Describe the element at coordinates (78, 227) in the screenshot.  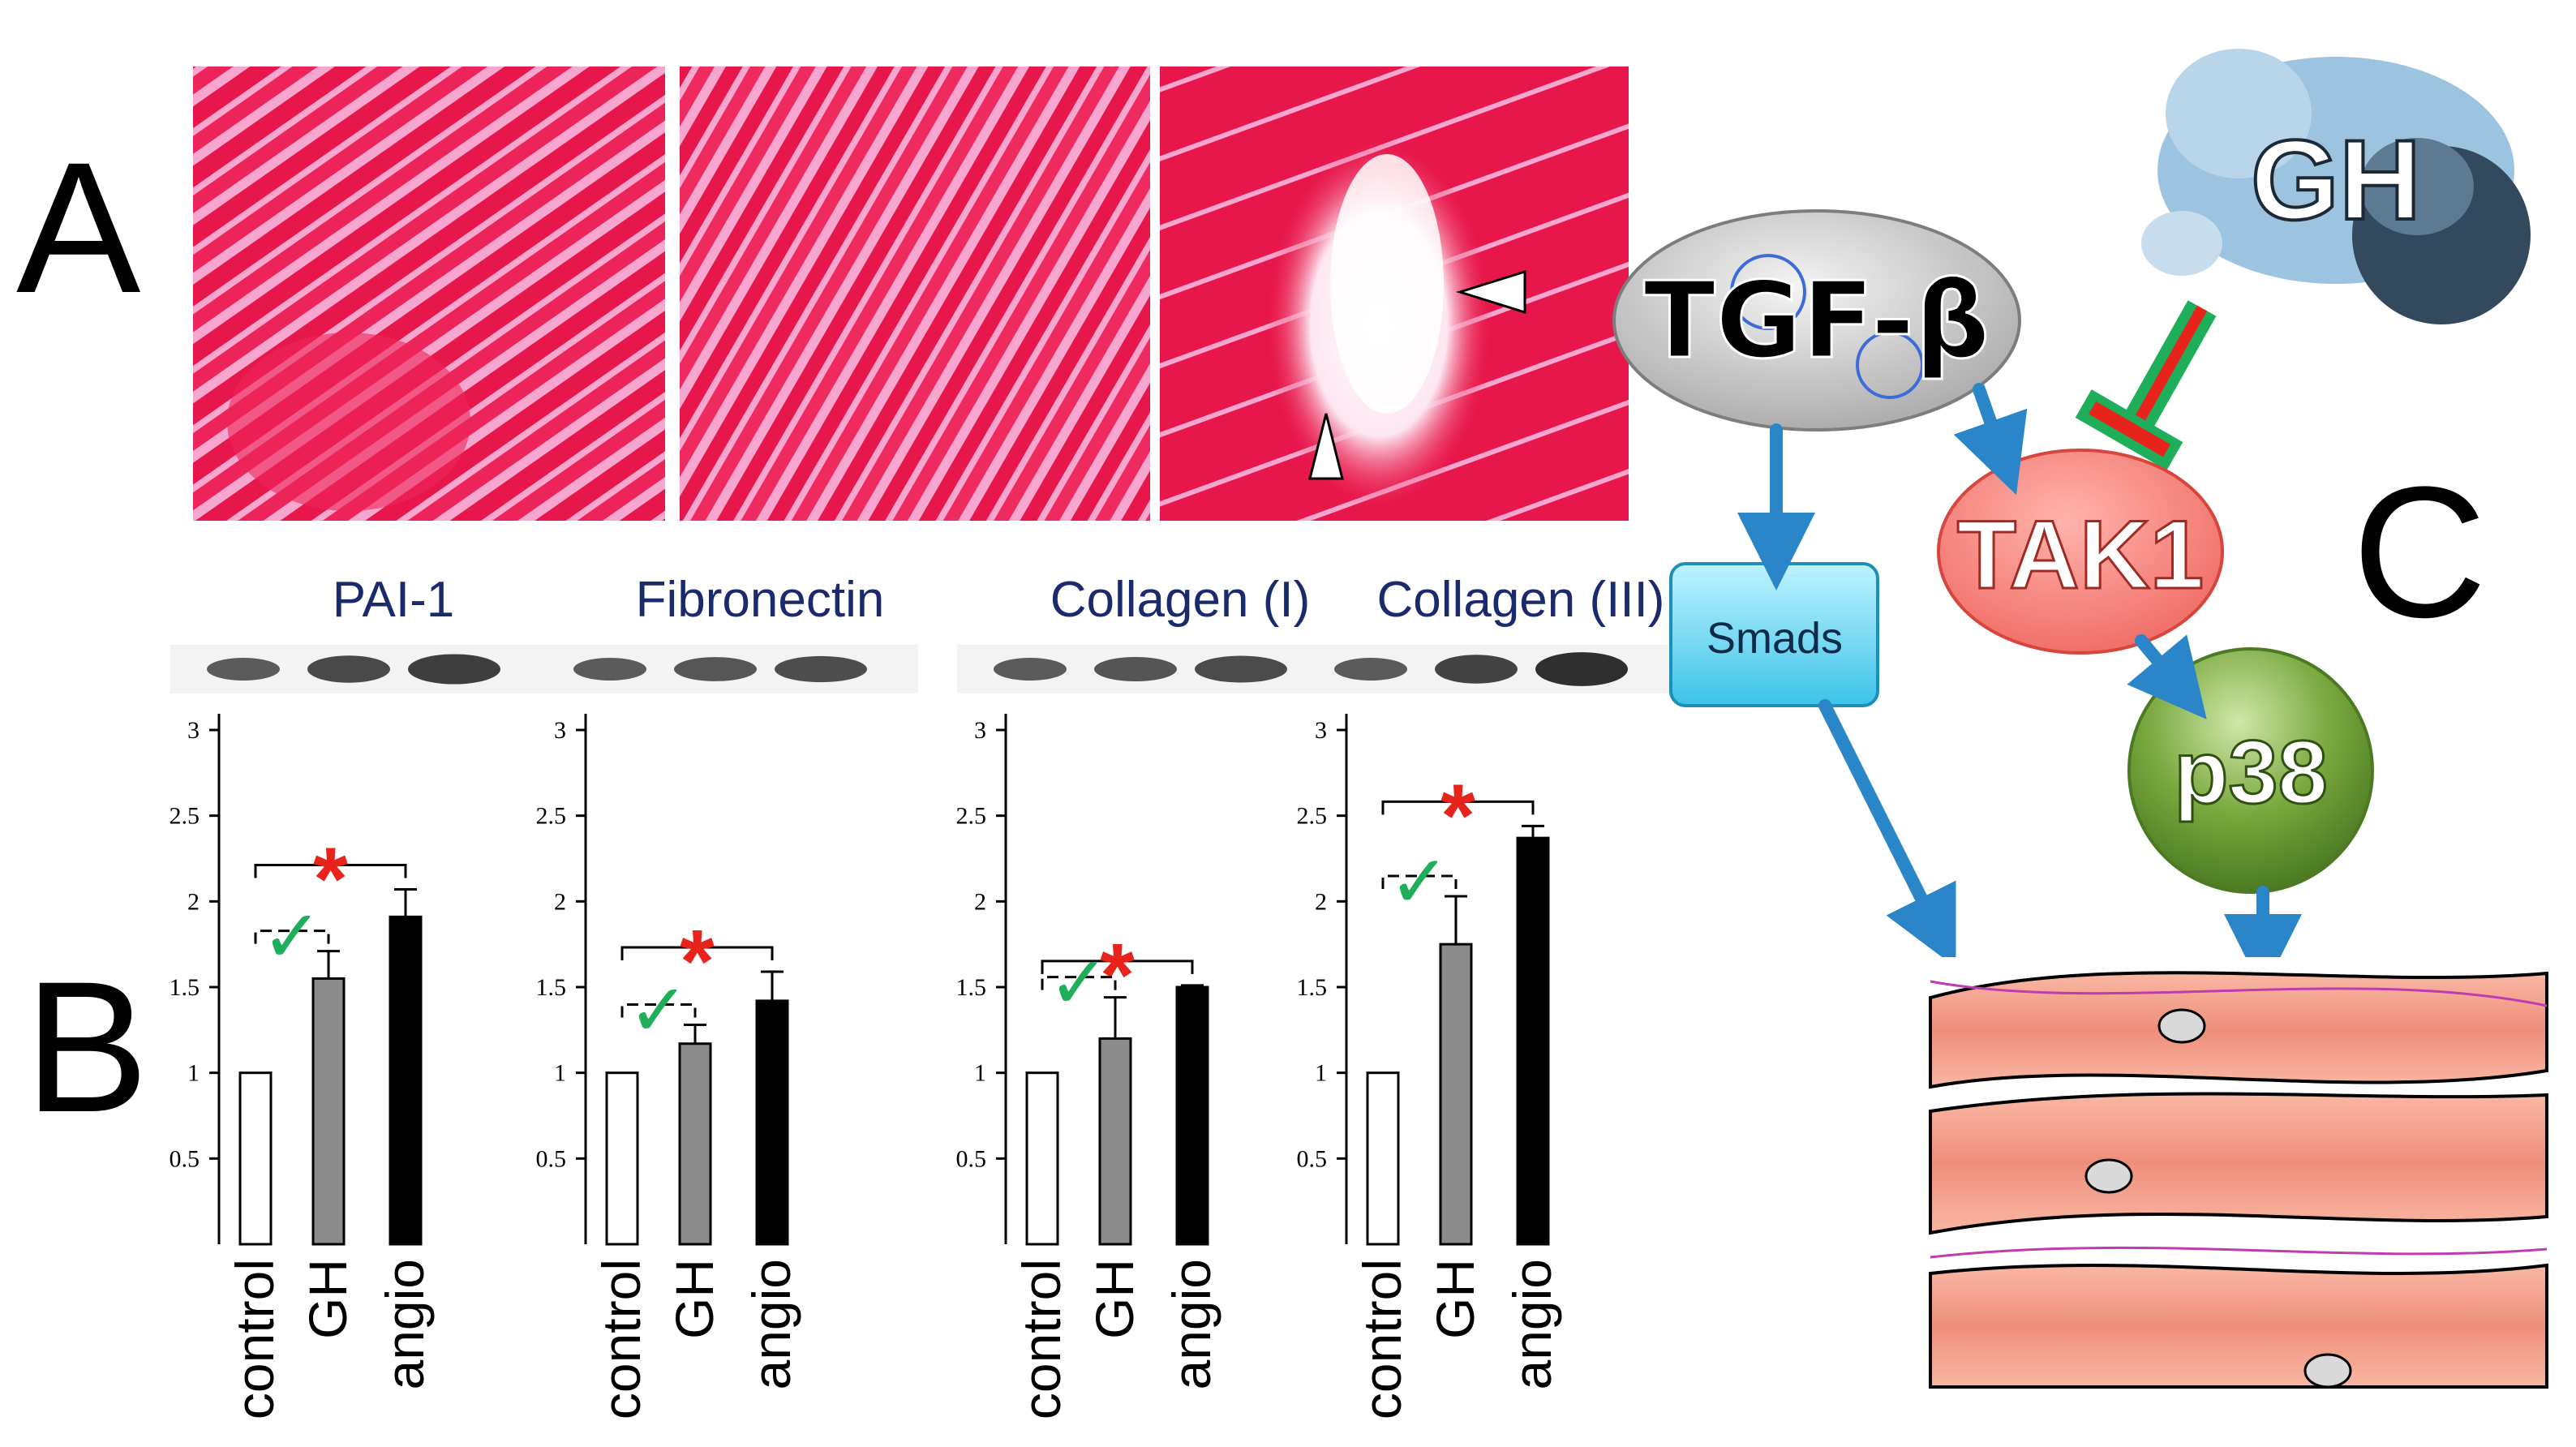
I see `panel-letter-a: A` at that location.